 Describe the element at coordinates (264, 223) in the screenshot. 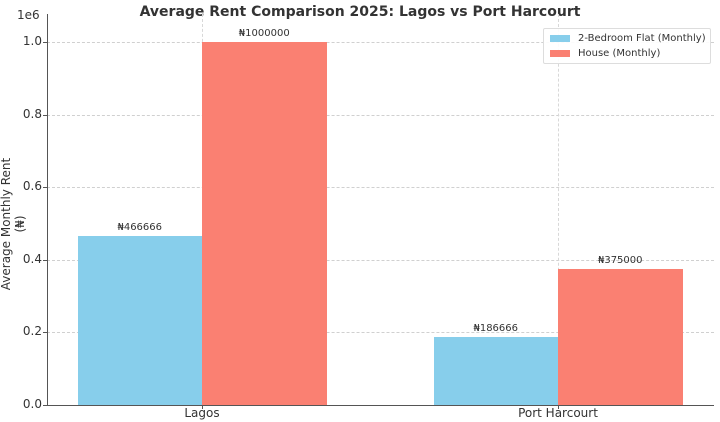

I see `bar-lagos-house` at that location.